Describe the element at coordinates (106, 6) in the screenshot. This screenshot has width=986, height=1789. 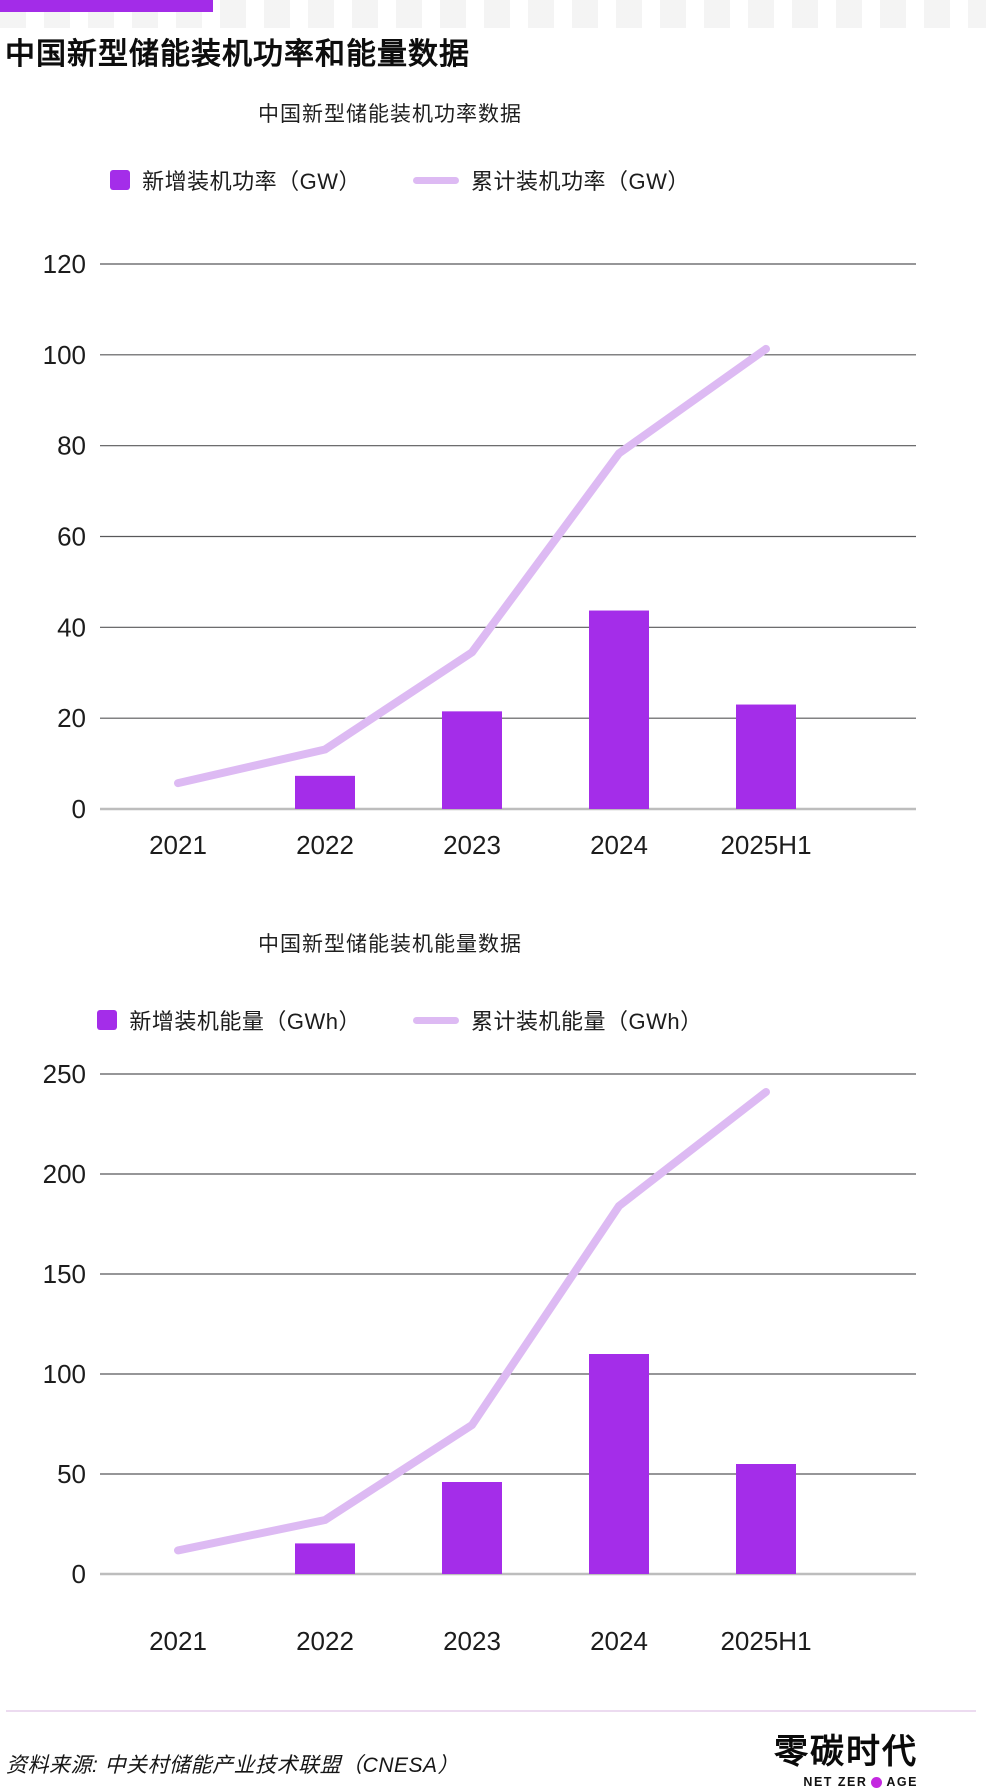
I see `header-accent-bar` at that location.